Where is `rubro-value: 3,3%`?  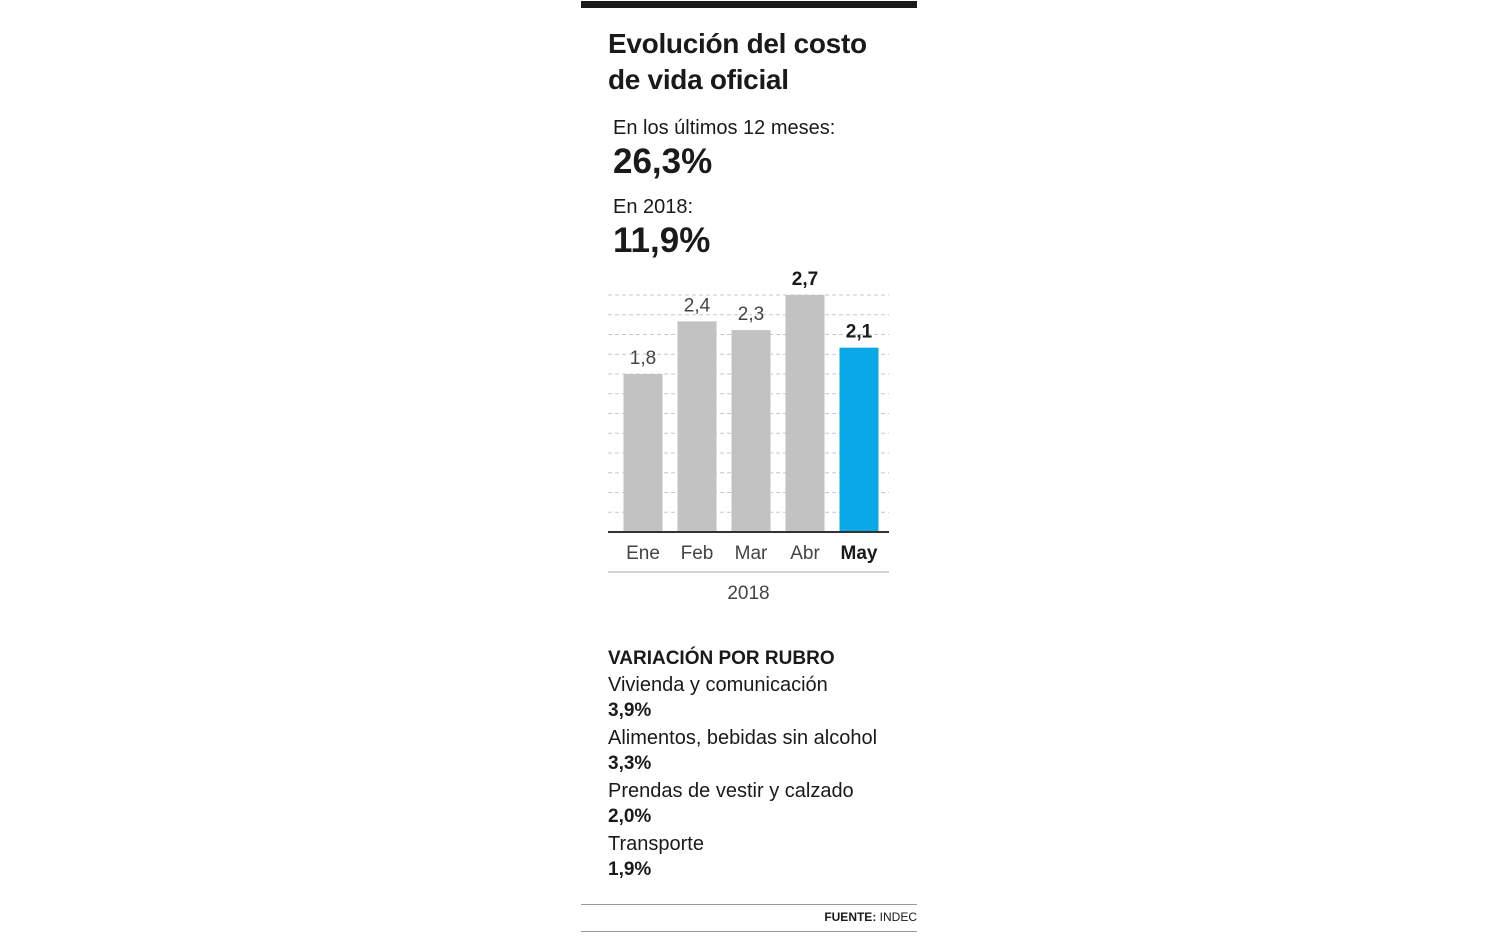
rubro-value: 3,3% is located at coordinates (630, 763).